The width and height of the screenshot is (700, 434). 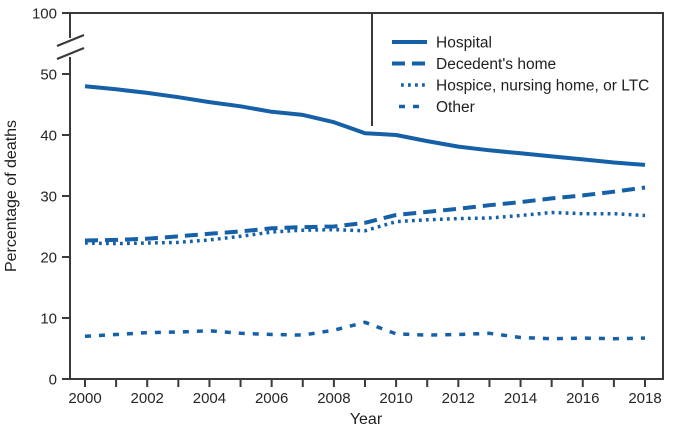 I want to click on y-axis-title: Percentage of deaths, so click(x=11, y=196).